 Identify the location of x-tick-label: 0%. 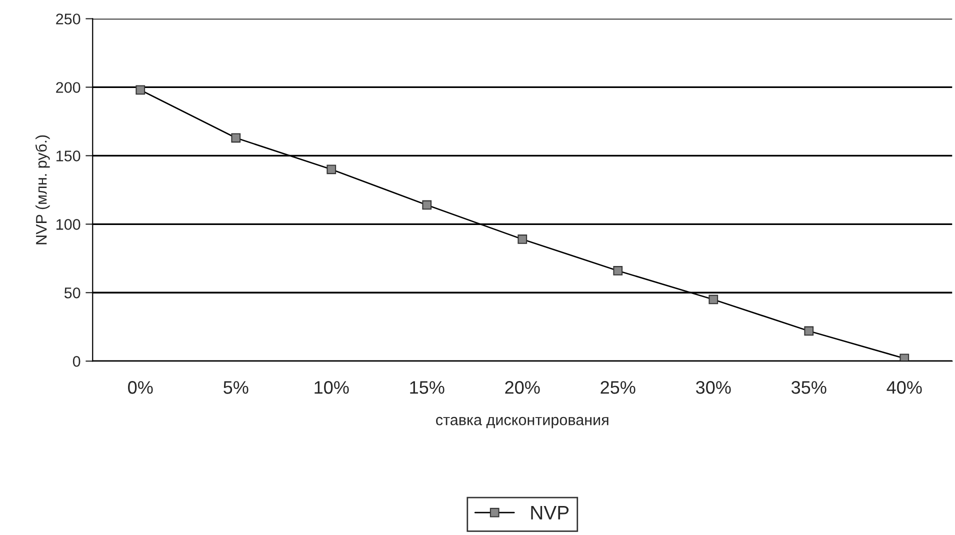
(140, 387).